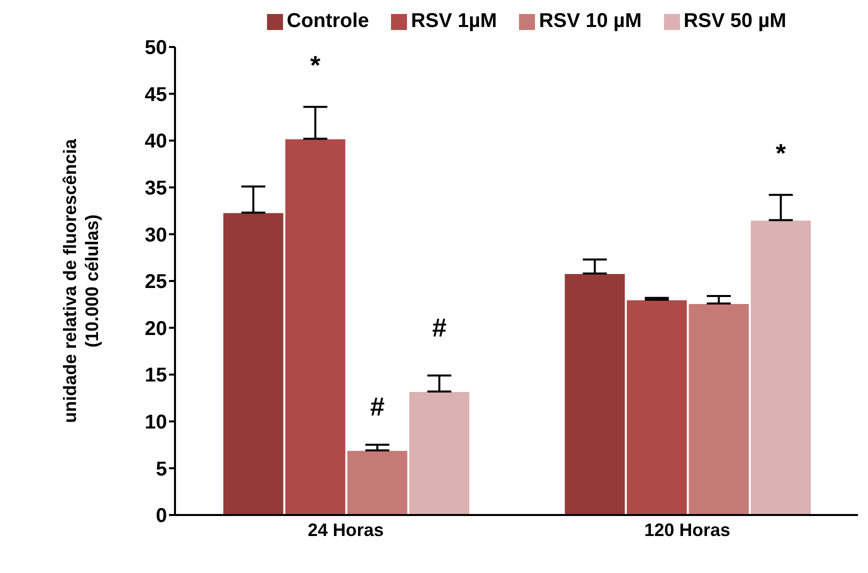  What do you see at coordinates (346, 530) in the screenshot?
I see `x-tick-label: 24 Horas` at bounding box center [346, 530].